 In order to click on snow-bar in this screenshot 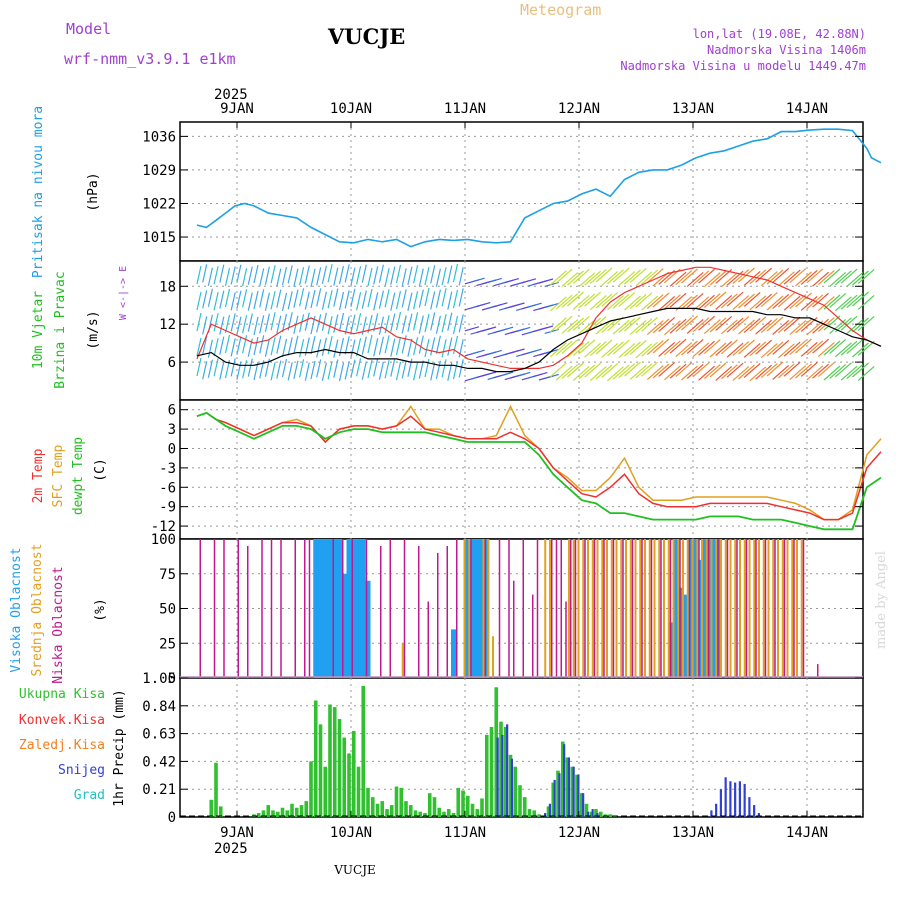, I will do `click(735, 799)`.